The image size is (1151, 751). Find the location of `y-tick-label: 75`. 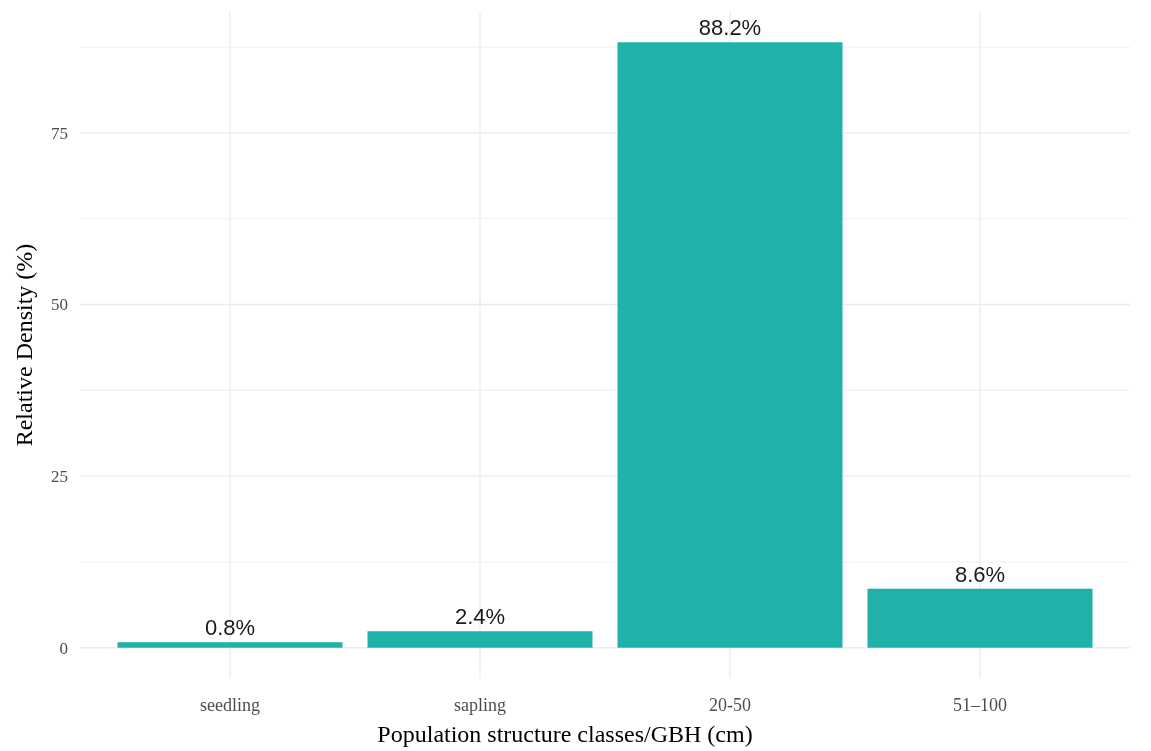

y-tick-label: 75 is located at coordinates (59, 133).